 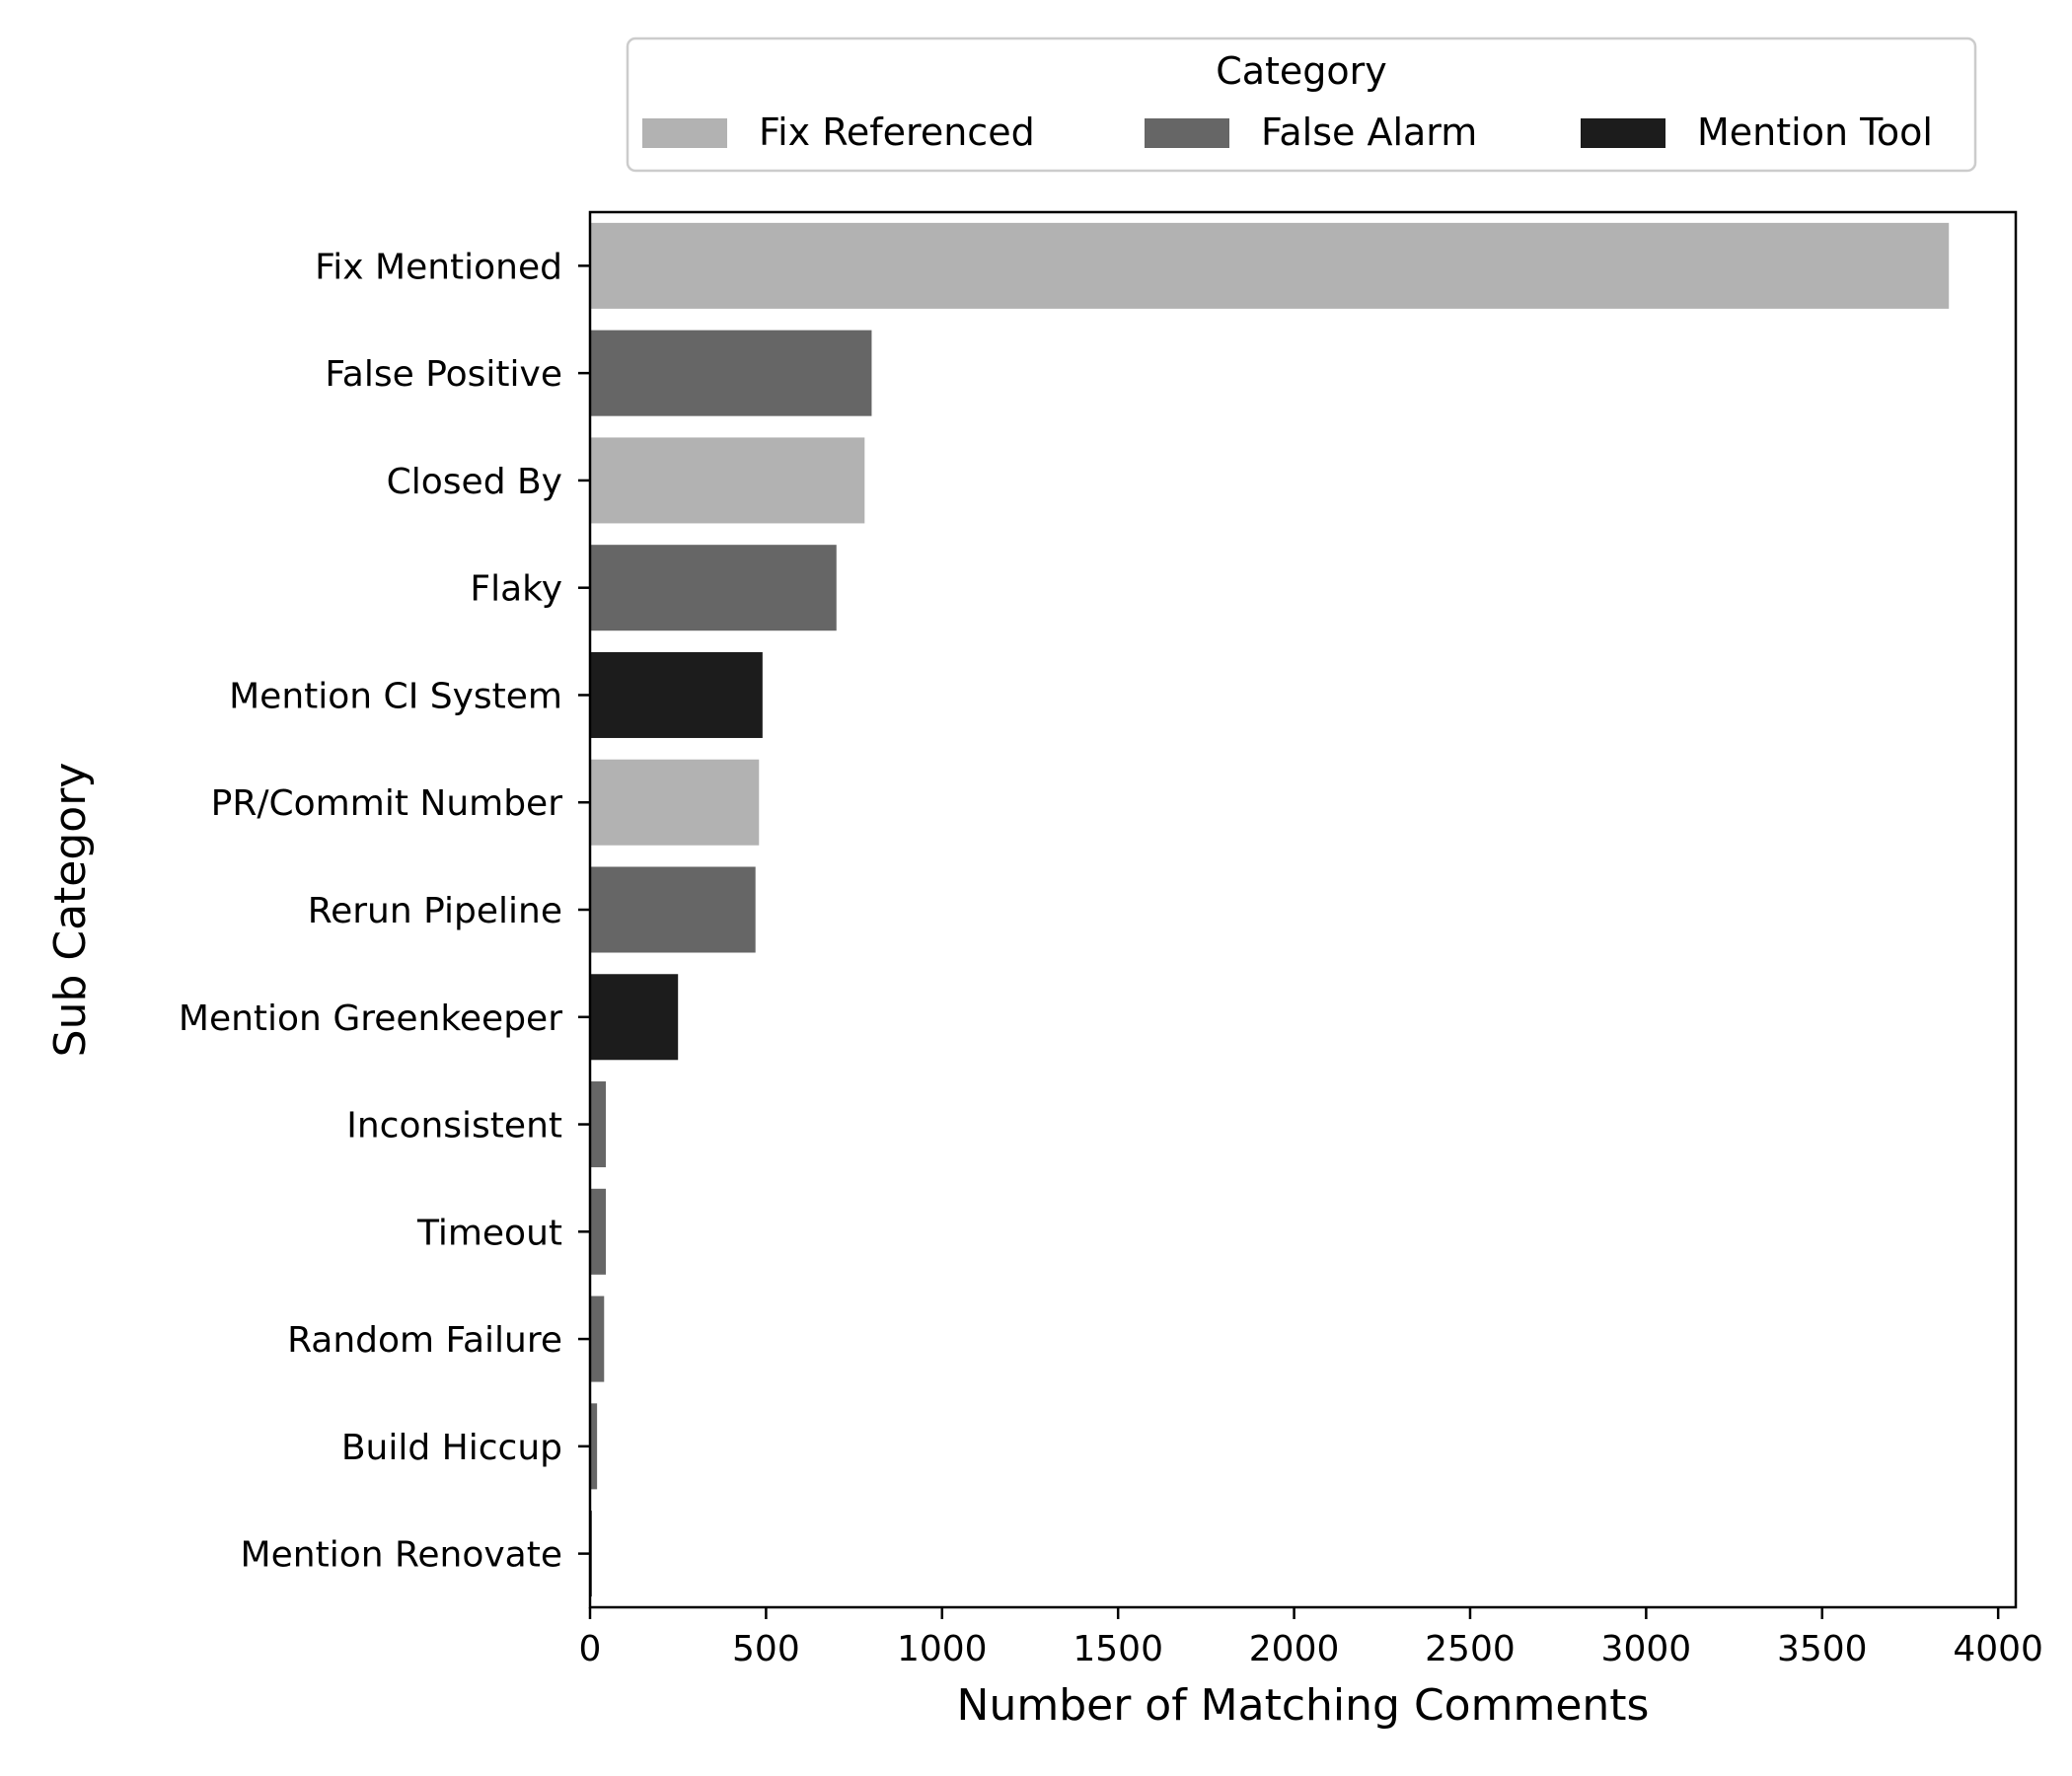 I want to click on y-axis-title: Sub Category, so click(x=71, y=911).